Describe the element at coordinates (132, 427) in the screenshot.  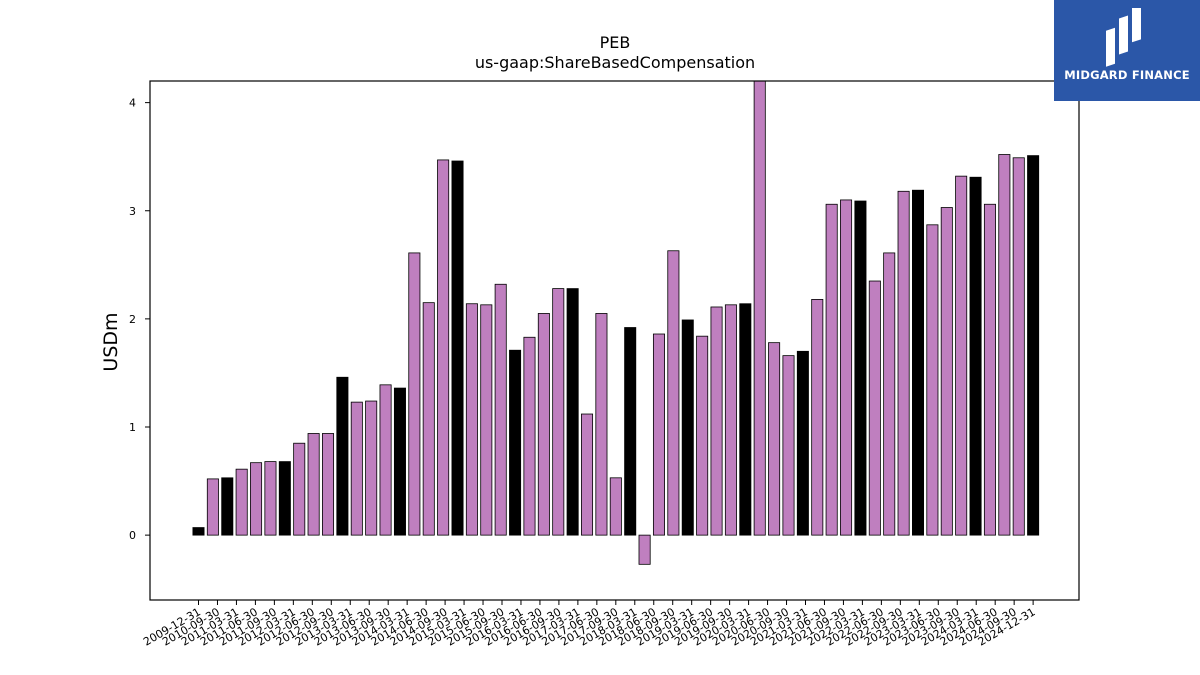
I see `y-tick-label: 1` at that location.